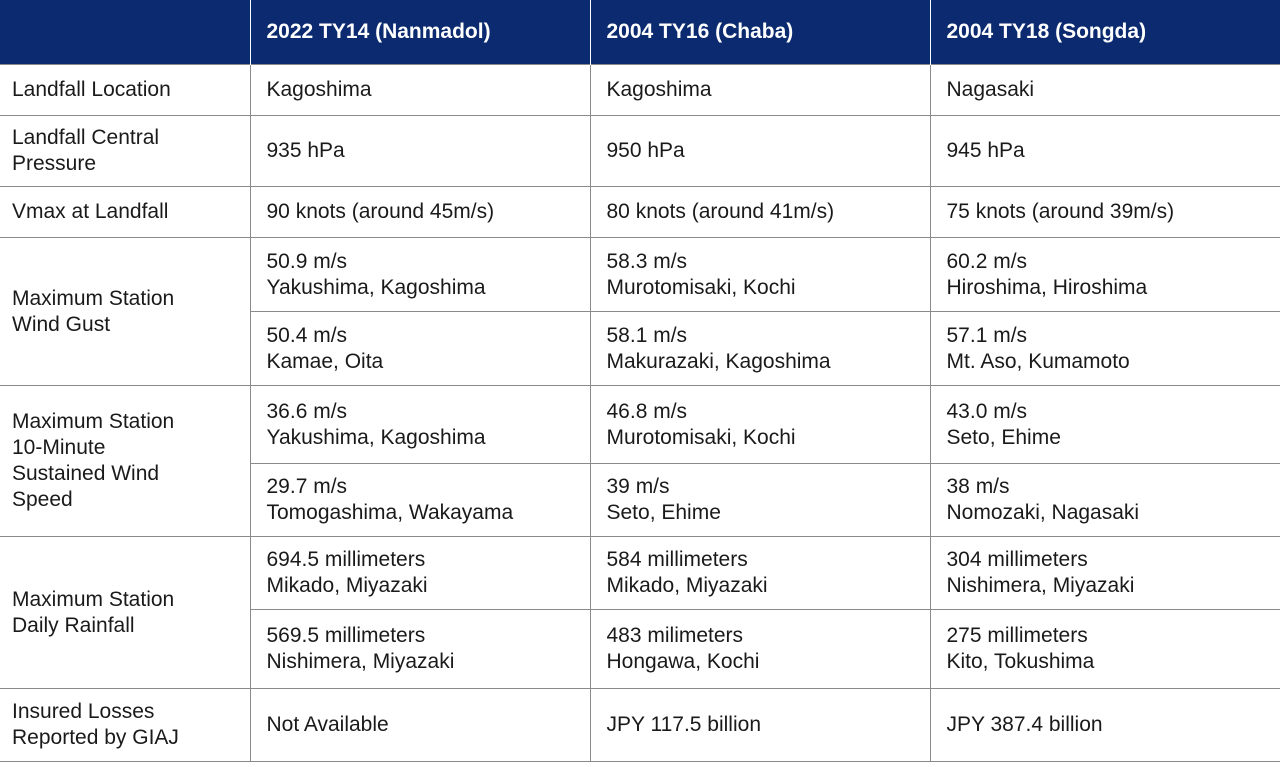  Describe the element at coordinates (59, 447) in the screenshot. I see `row-label-line: 10-Minute` at that location.